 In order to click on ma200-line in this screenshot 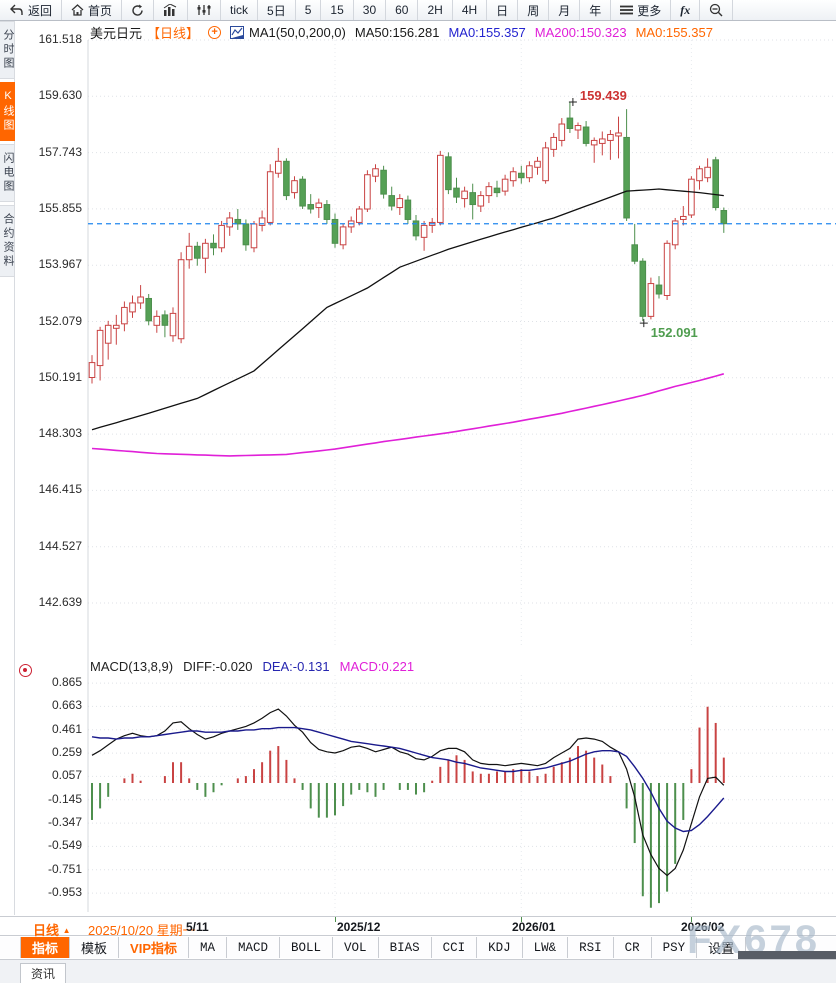, I will do `click(408, 415)`.